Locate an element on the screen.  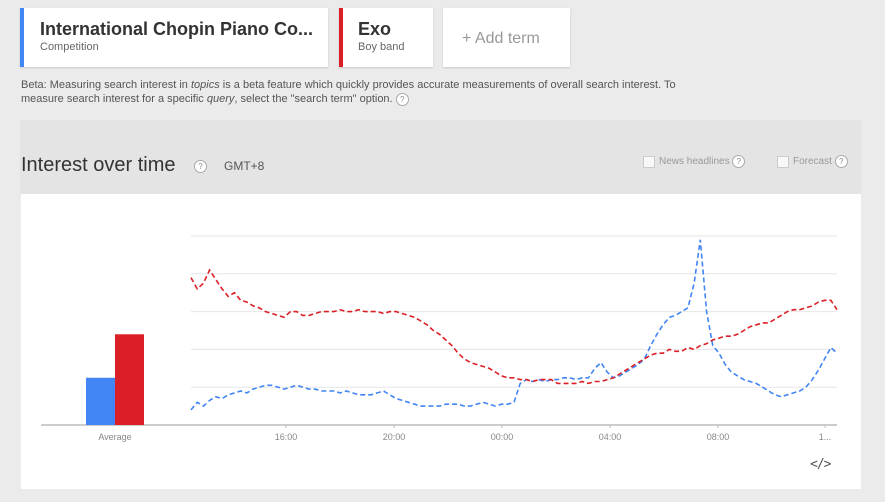
section-header-panel is located at coordinates (440, 157).